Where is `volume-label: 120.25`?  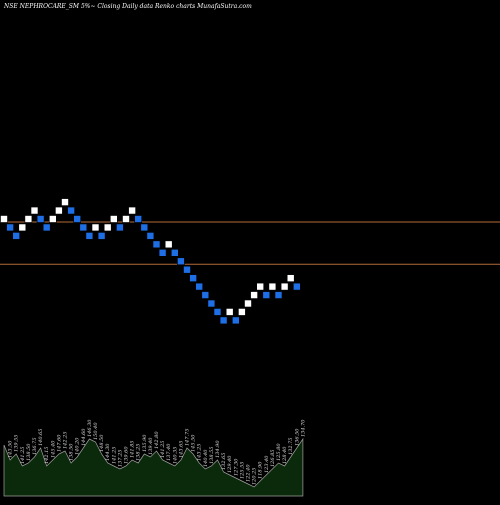 volume-label: 120.25 is located at coordinates (255, 477).